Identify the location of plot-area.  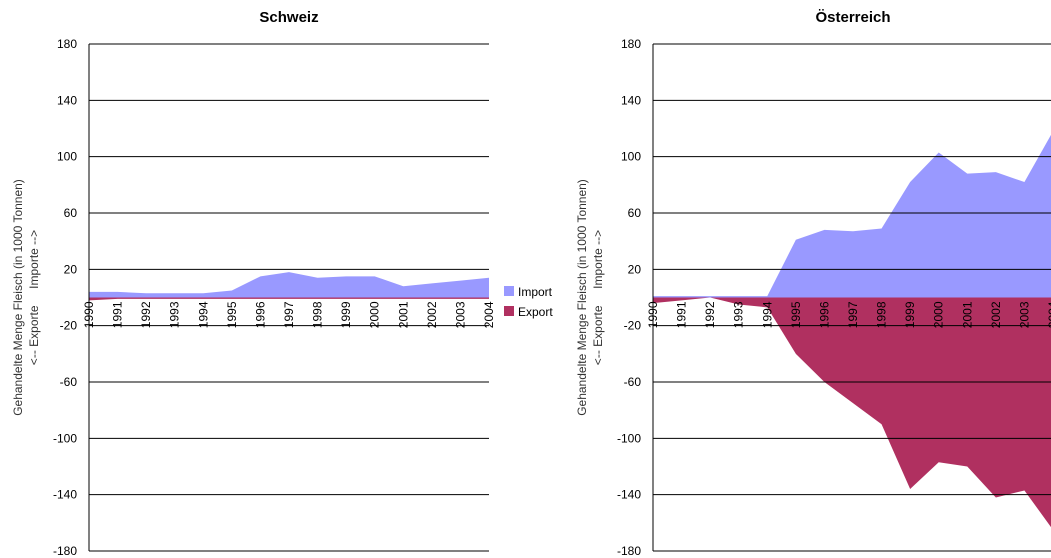
(289, 286).